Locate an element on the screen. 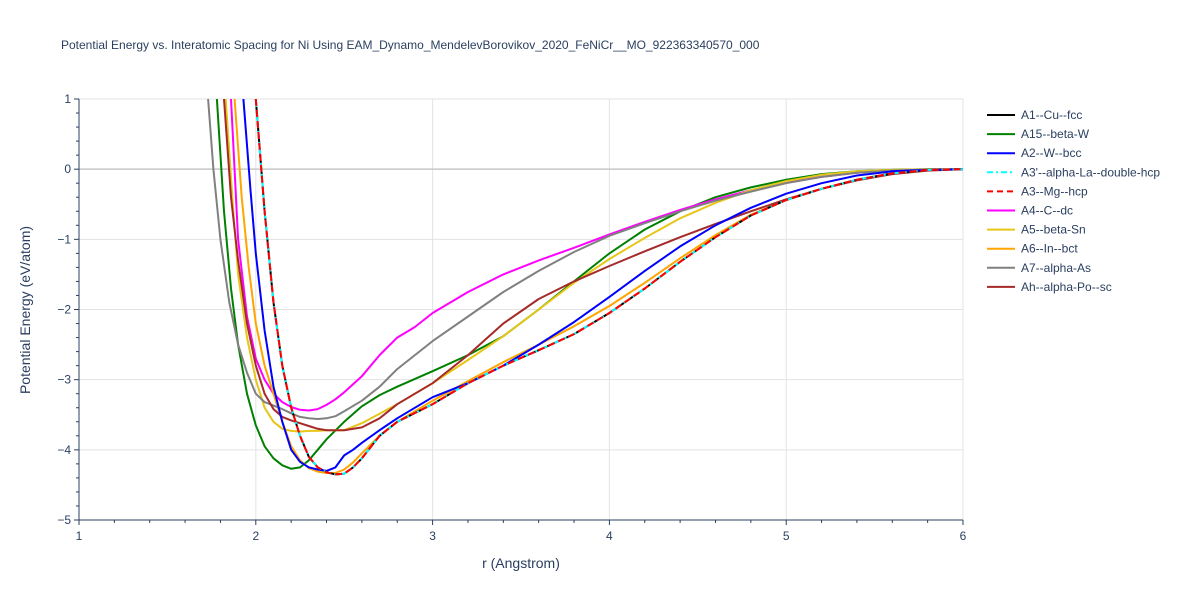 Image resolution: width=1200 pixels, height=600 pixels. x-tick-label: 6 is located at coordinates (963, 536).